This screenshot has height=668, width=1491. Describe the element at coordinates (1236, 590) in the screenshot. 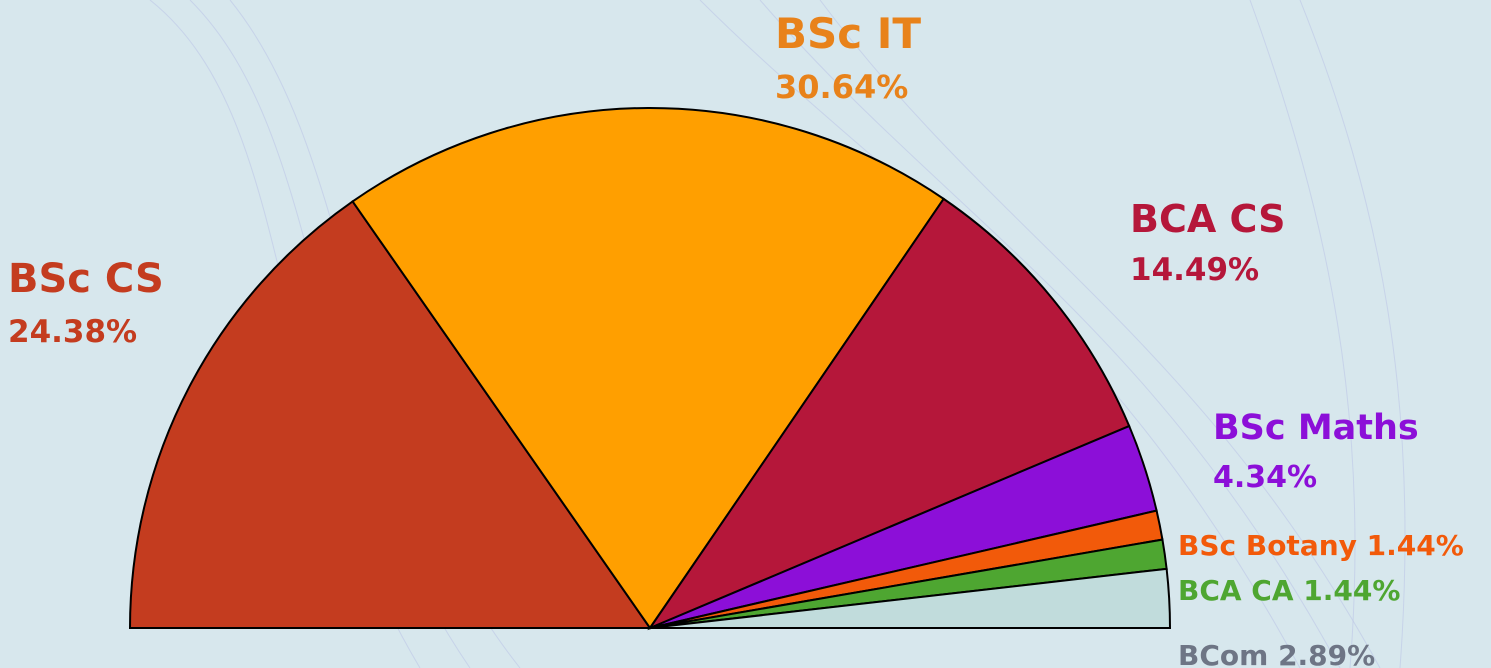

I see `category-name: BCA CA` at that location.